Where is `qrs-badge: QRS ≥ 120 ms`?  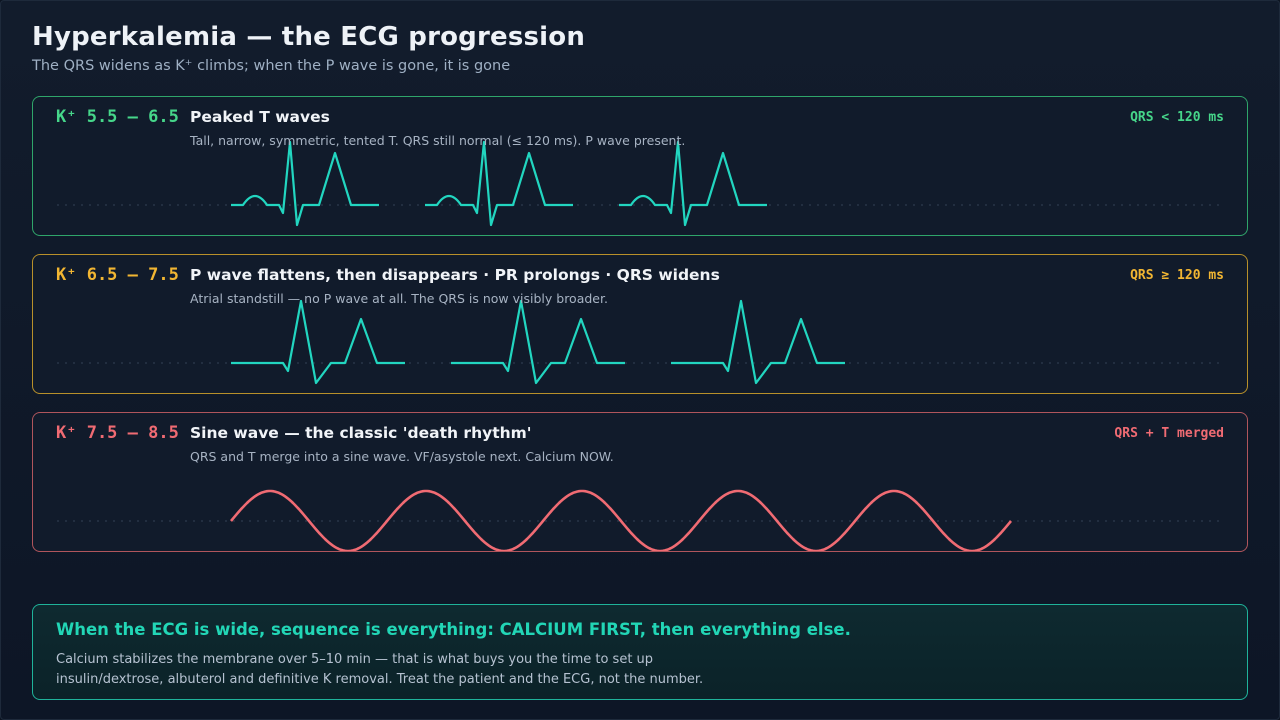 qrs-badge: QRS ≥ 120 ms is located at coordinates (1177, 275).